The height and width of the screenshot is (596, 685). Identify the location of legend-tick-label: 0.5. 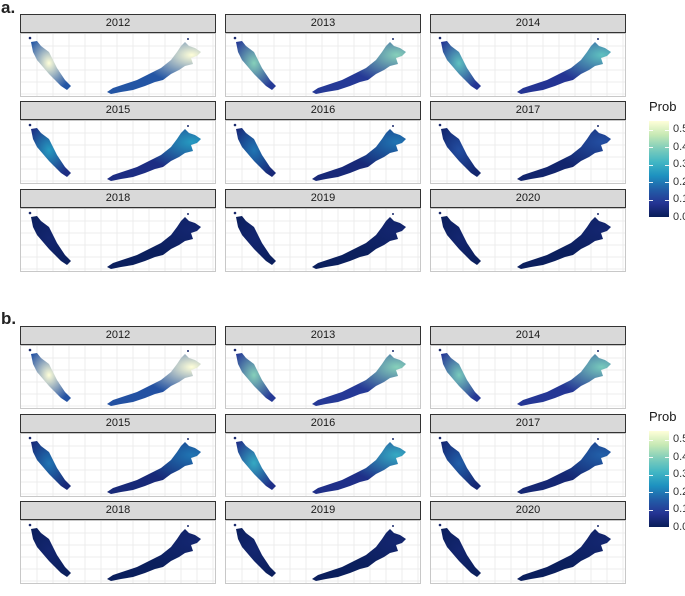
(679, 439).